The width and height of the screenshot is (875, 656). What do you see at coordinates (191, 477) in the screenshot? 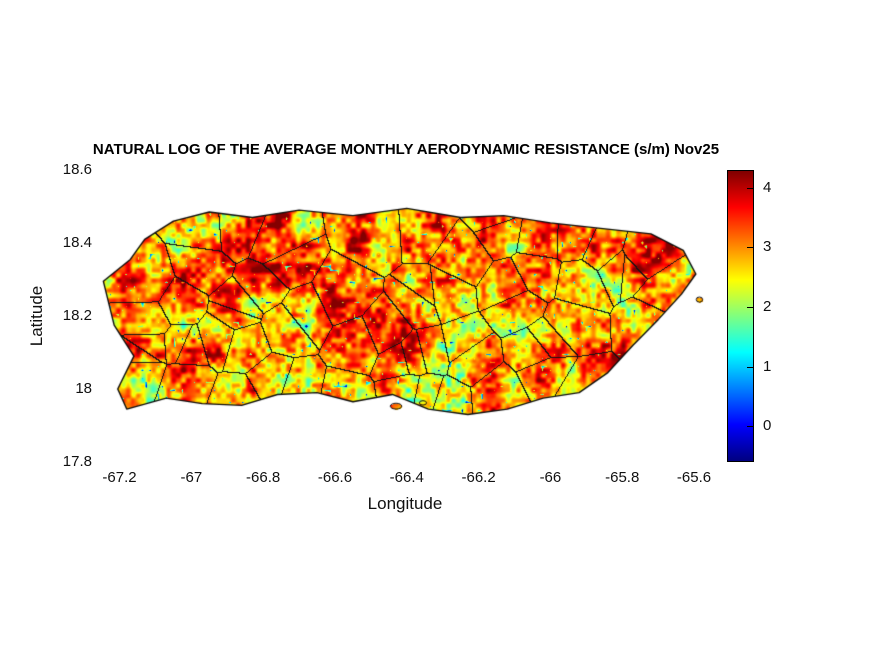
I see `x-tick-label: -67` at bounding box center [191, 477].